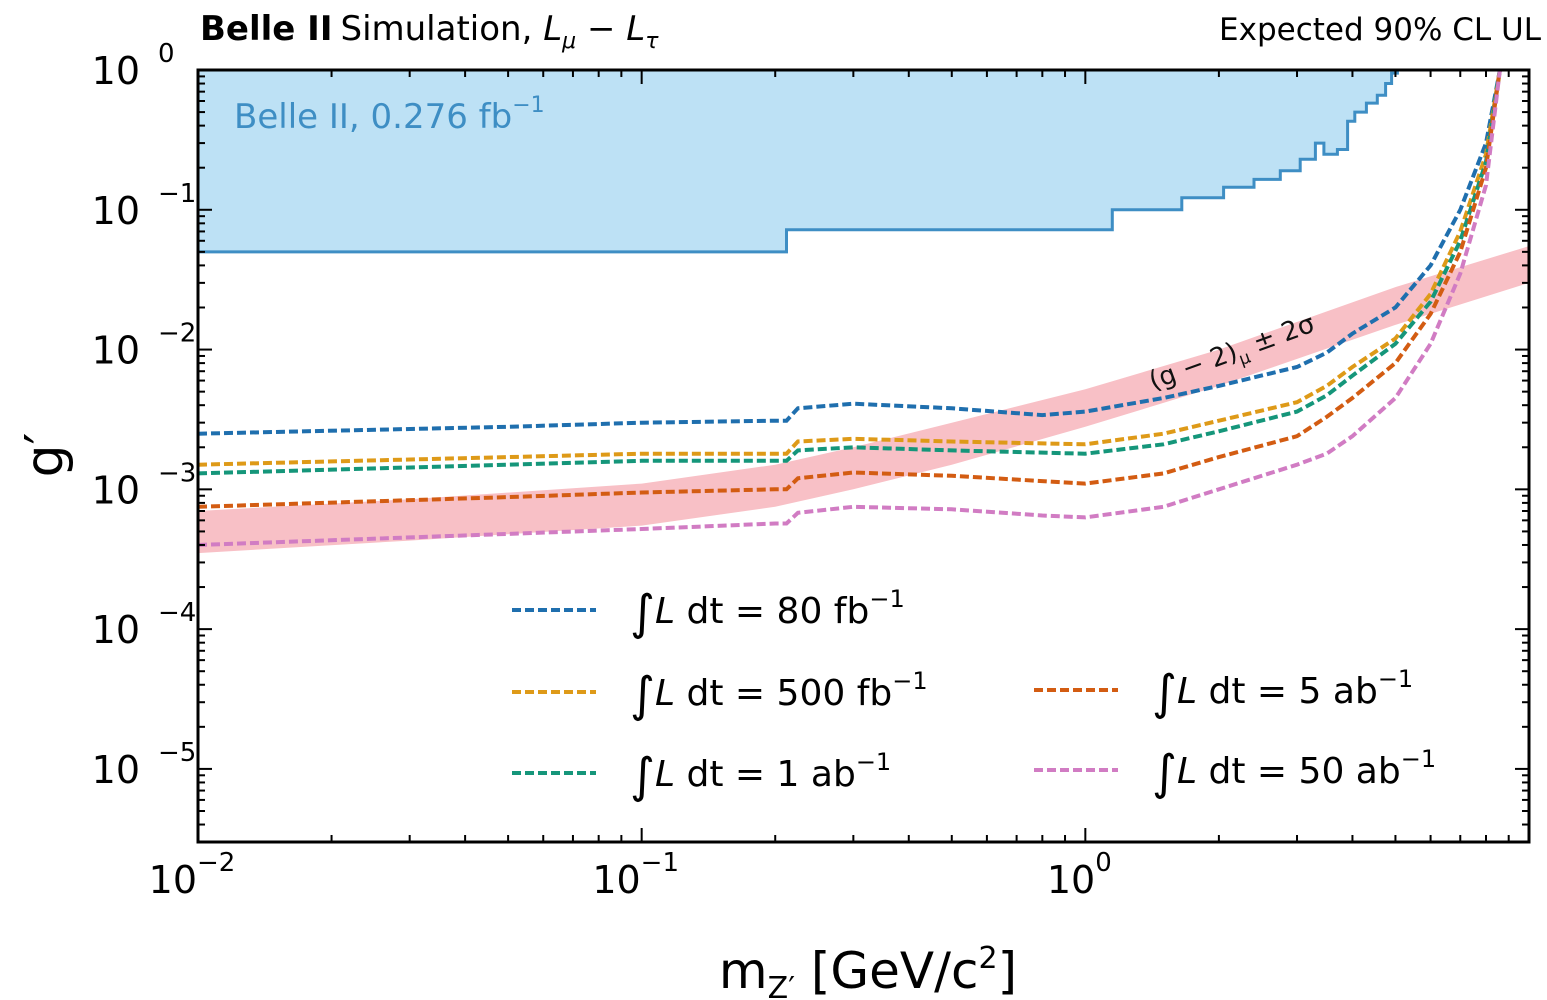 The image size is (1547, 1000). I want to click on model-a: L, so click(552, 29).